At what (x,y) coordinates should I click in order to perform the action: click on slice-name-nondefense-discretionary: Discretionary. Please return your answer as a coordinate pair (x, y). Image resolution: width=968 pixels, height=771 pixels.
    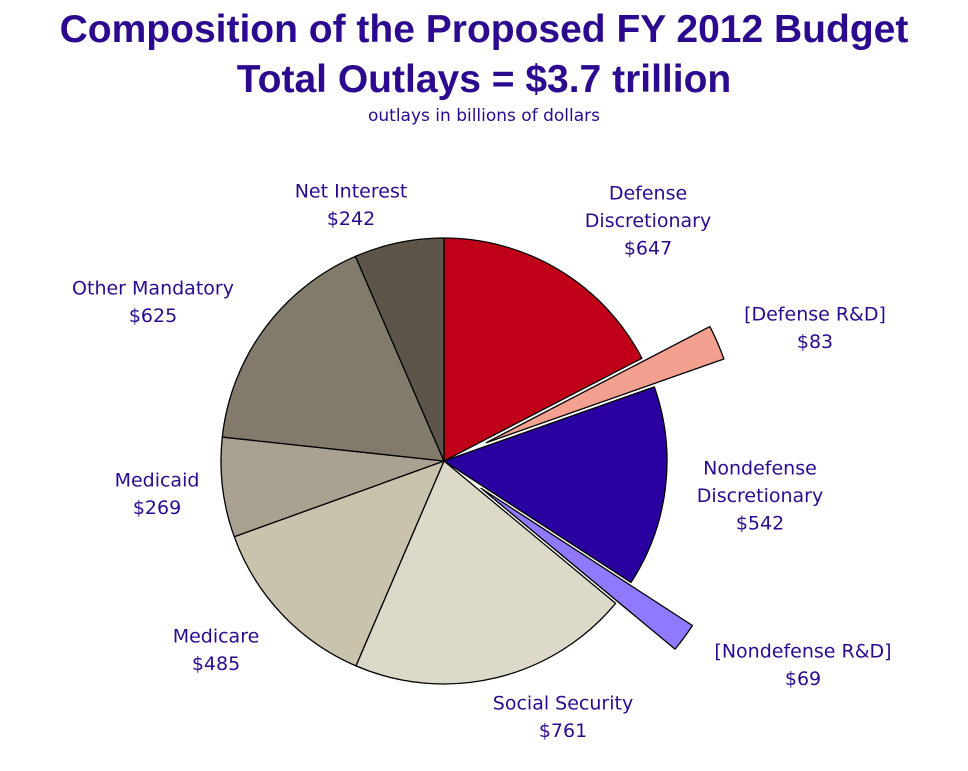
    Looking at the image, I should click on (760, 496).